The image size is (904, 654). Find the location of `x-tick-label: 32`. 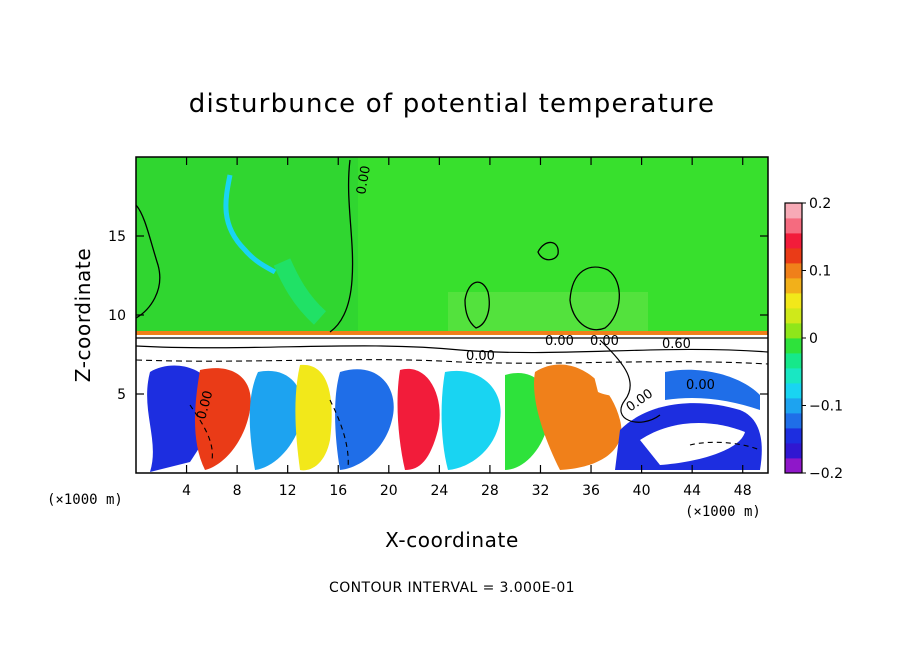

x-tick-label: 32 is located at coordinates (541, 491).